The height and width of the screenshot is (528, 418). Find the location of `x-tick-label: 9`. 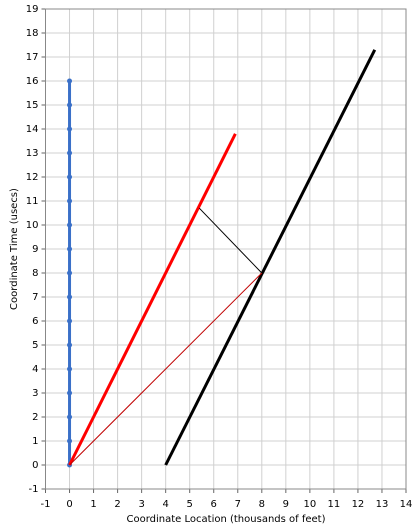

x-tick-label: 9 is located at coordinates (286, 504).